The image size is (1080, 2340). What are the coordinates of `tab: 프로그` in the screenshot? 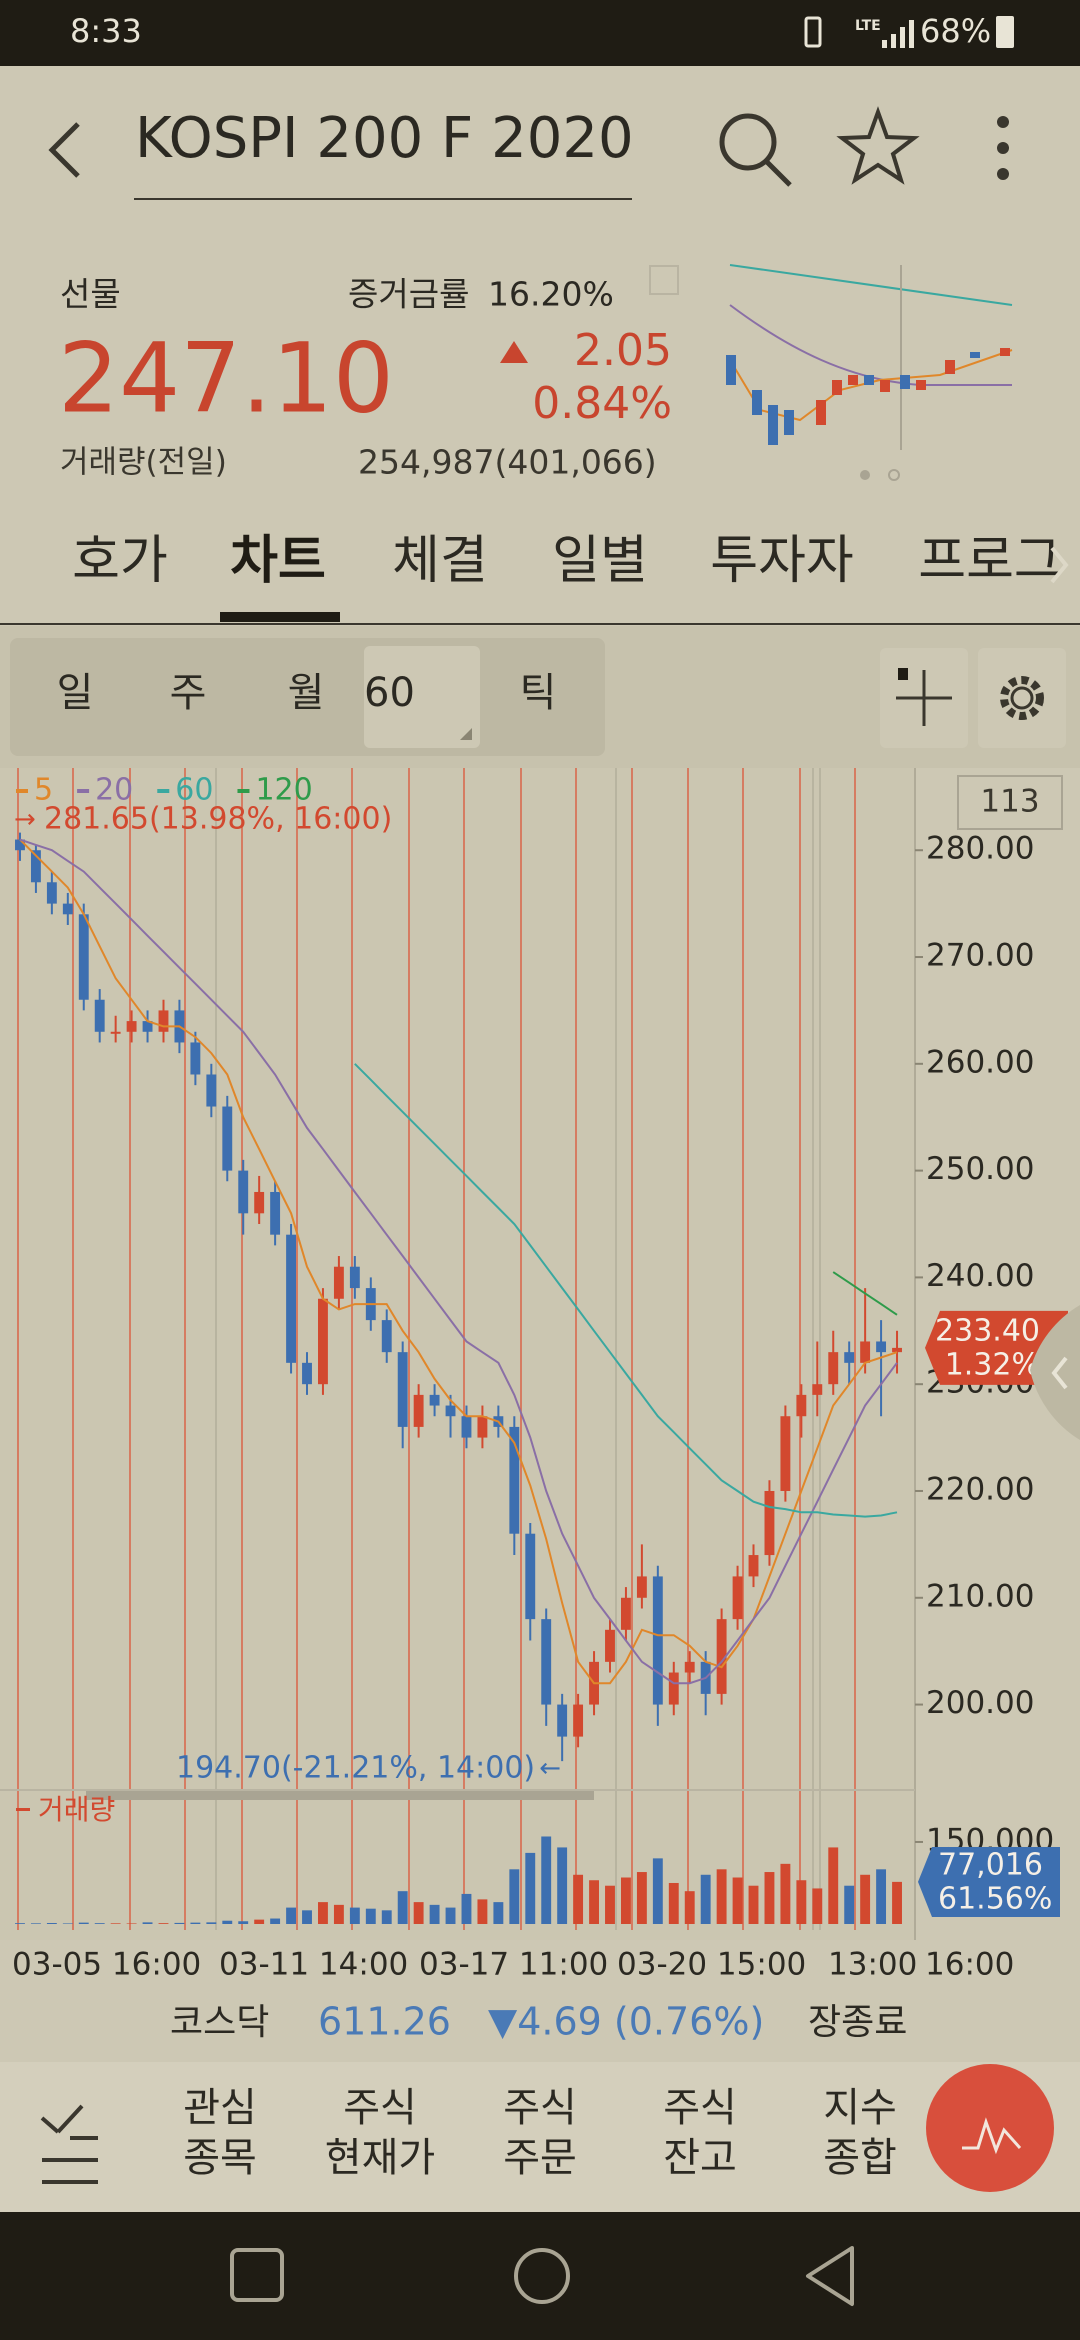 It's located at (990, 561).